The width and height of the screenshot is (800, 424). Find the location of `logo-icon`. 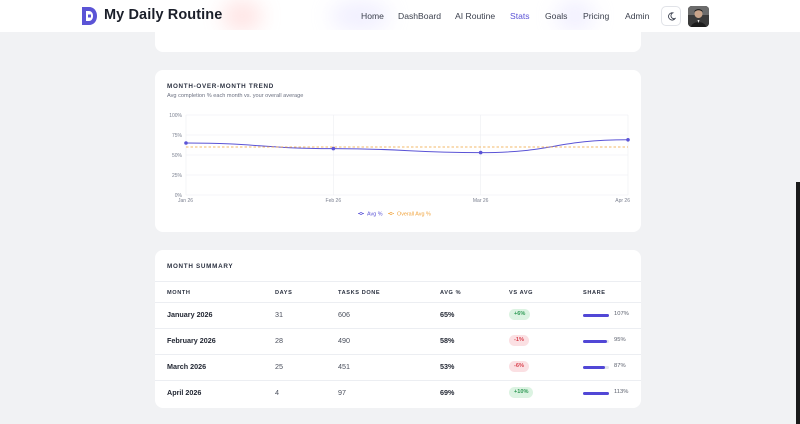

logo-icon is located at coordinates (89, 16).